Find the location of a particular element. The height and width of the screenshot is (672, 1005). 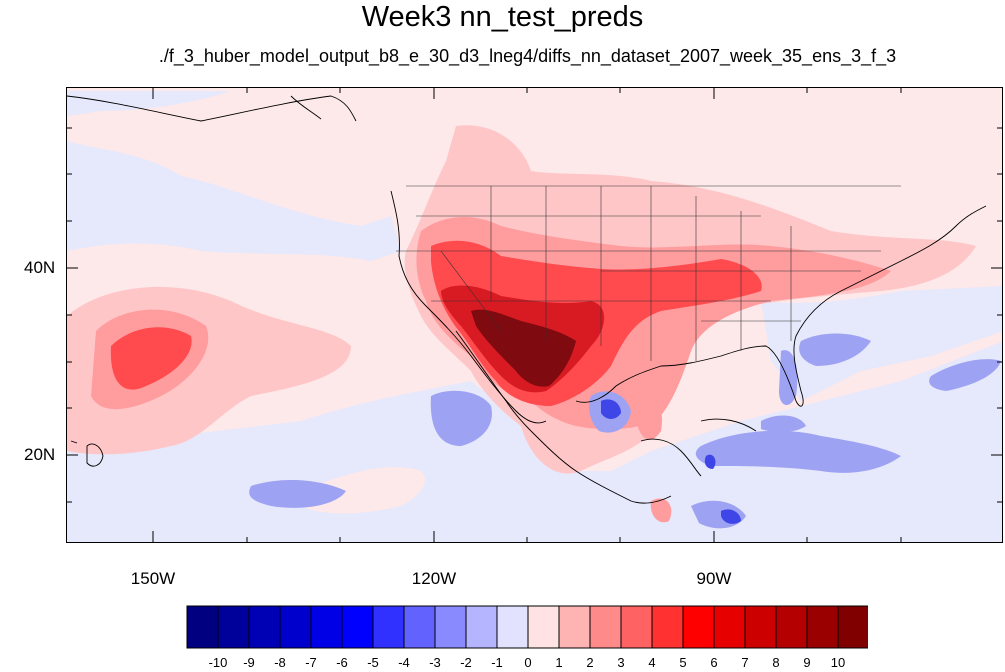

labelbar-label: 8 is located at coordinates (776, 662).